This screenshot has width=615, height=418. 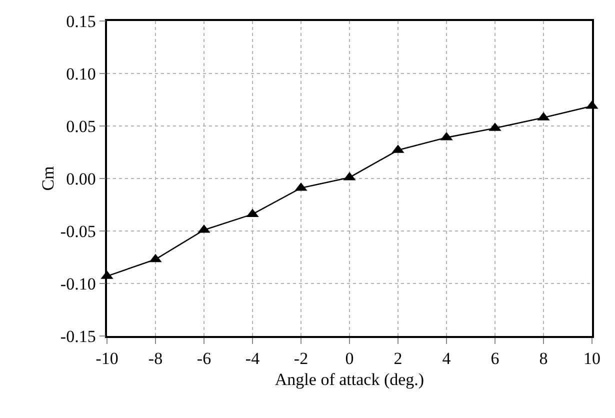 I want to click on x-tick-label: 8, so click(x=543, y=358).